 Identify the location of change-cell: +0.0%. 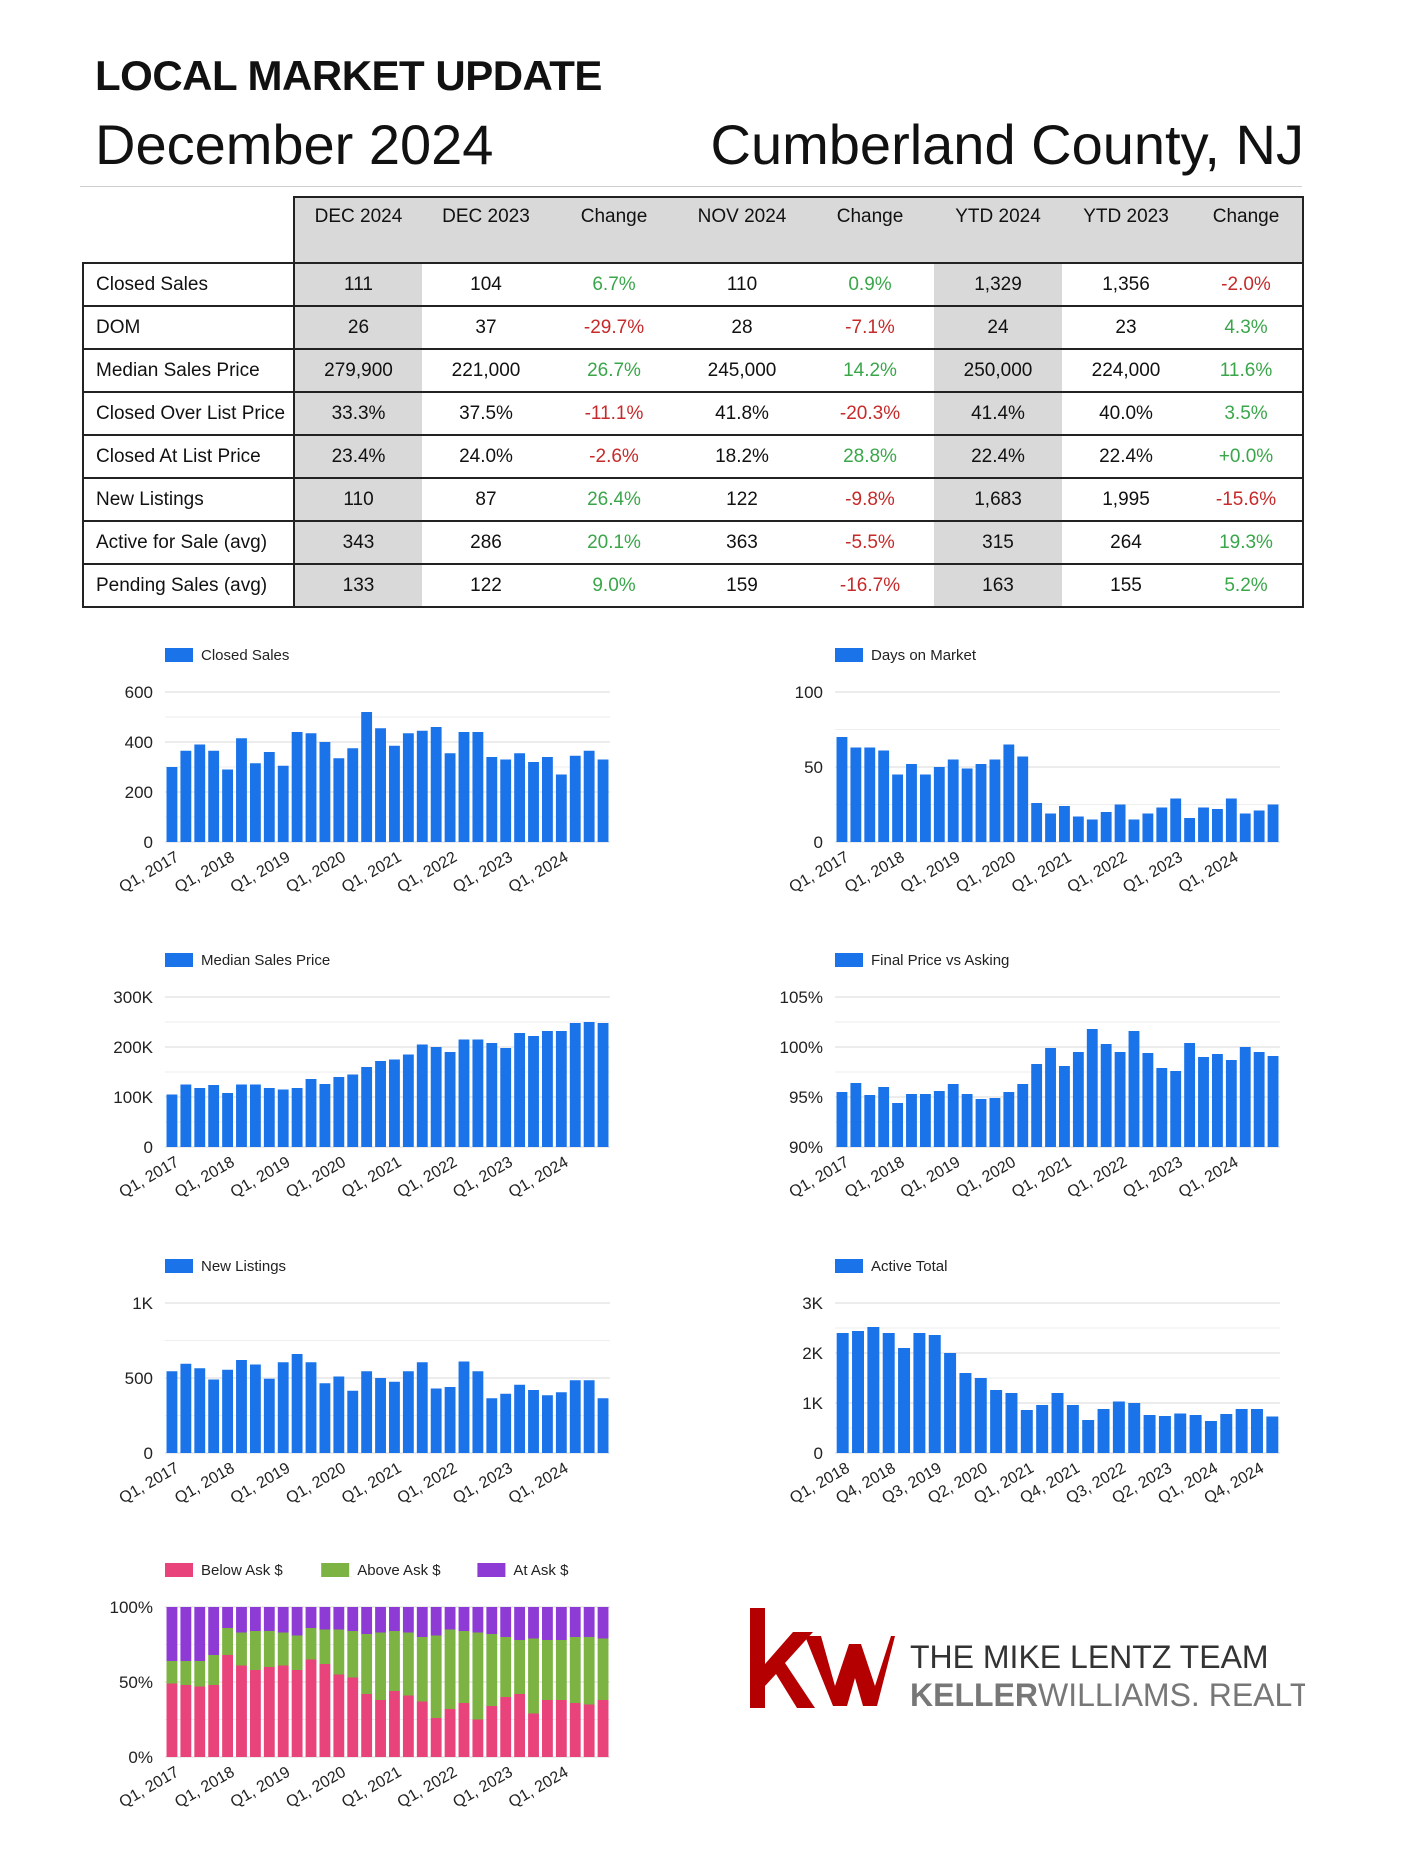
(1247, 457).